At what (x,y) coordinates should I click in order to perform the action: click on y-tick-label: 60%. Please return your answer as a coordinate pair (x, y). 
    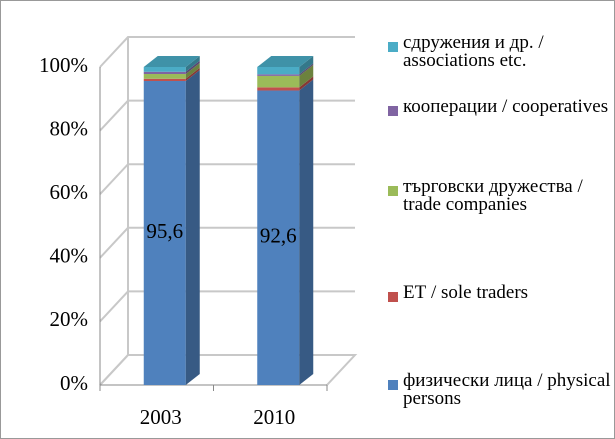
    Looking at the image, I should click on (69, 192).